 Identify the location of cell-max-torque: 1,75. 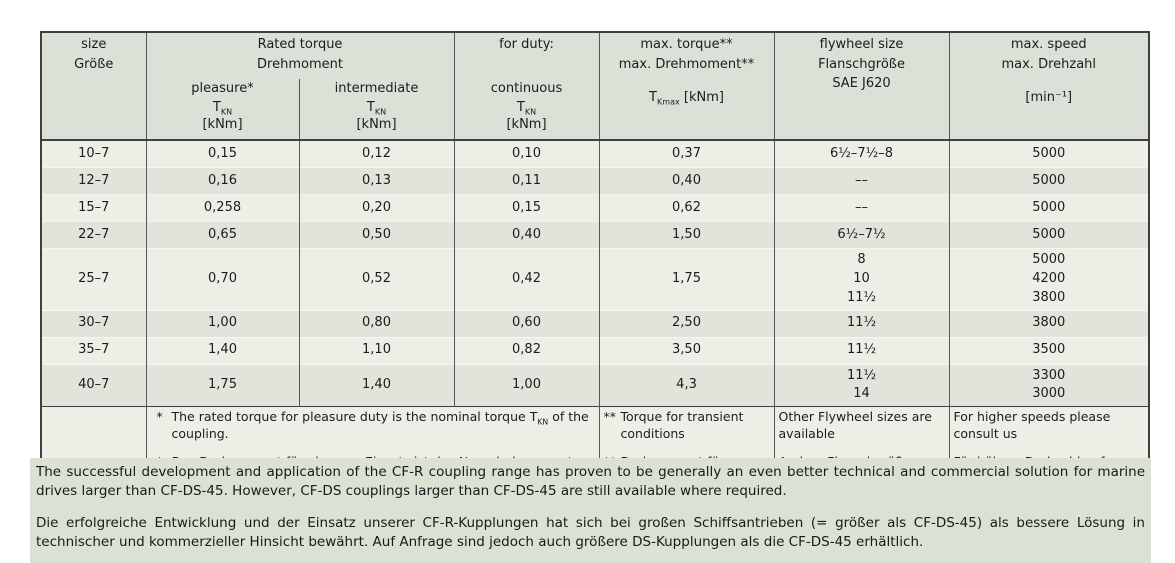
(686, 279).